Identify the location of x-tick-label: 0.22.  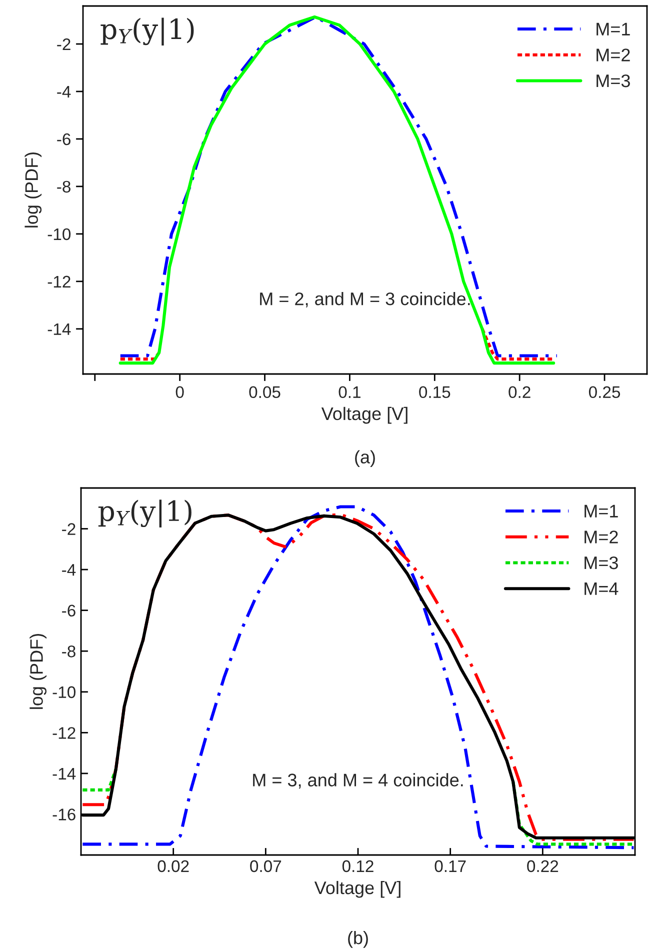
(542, 866).